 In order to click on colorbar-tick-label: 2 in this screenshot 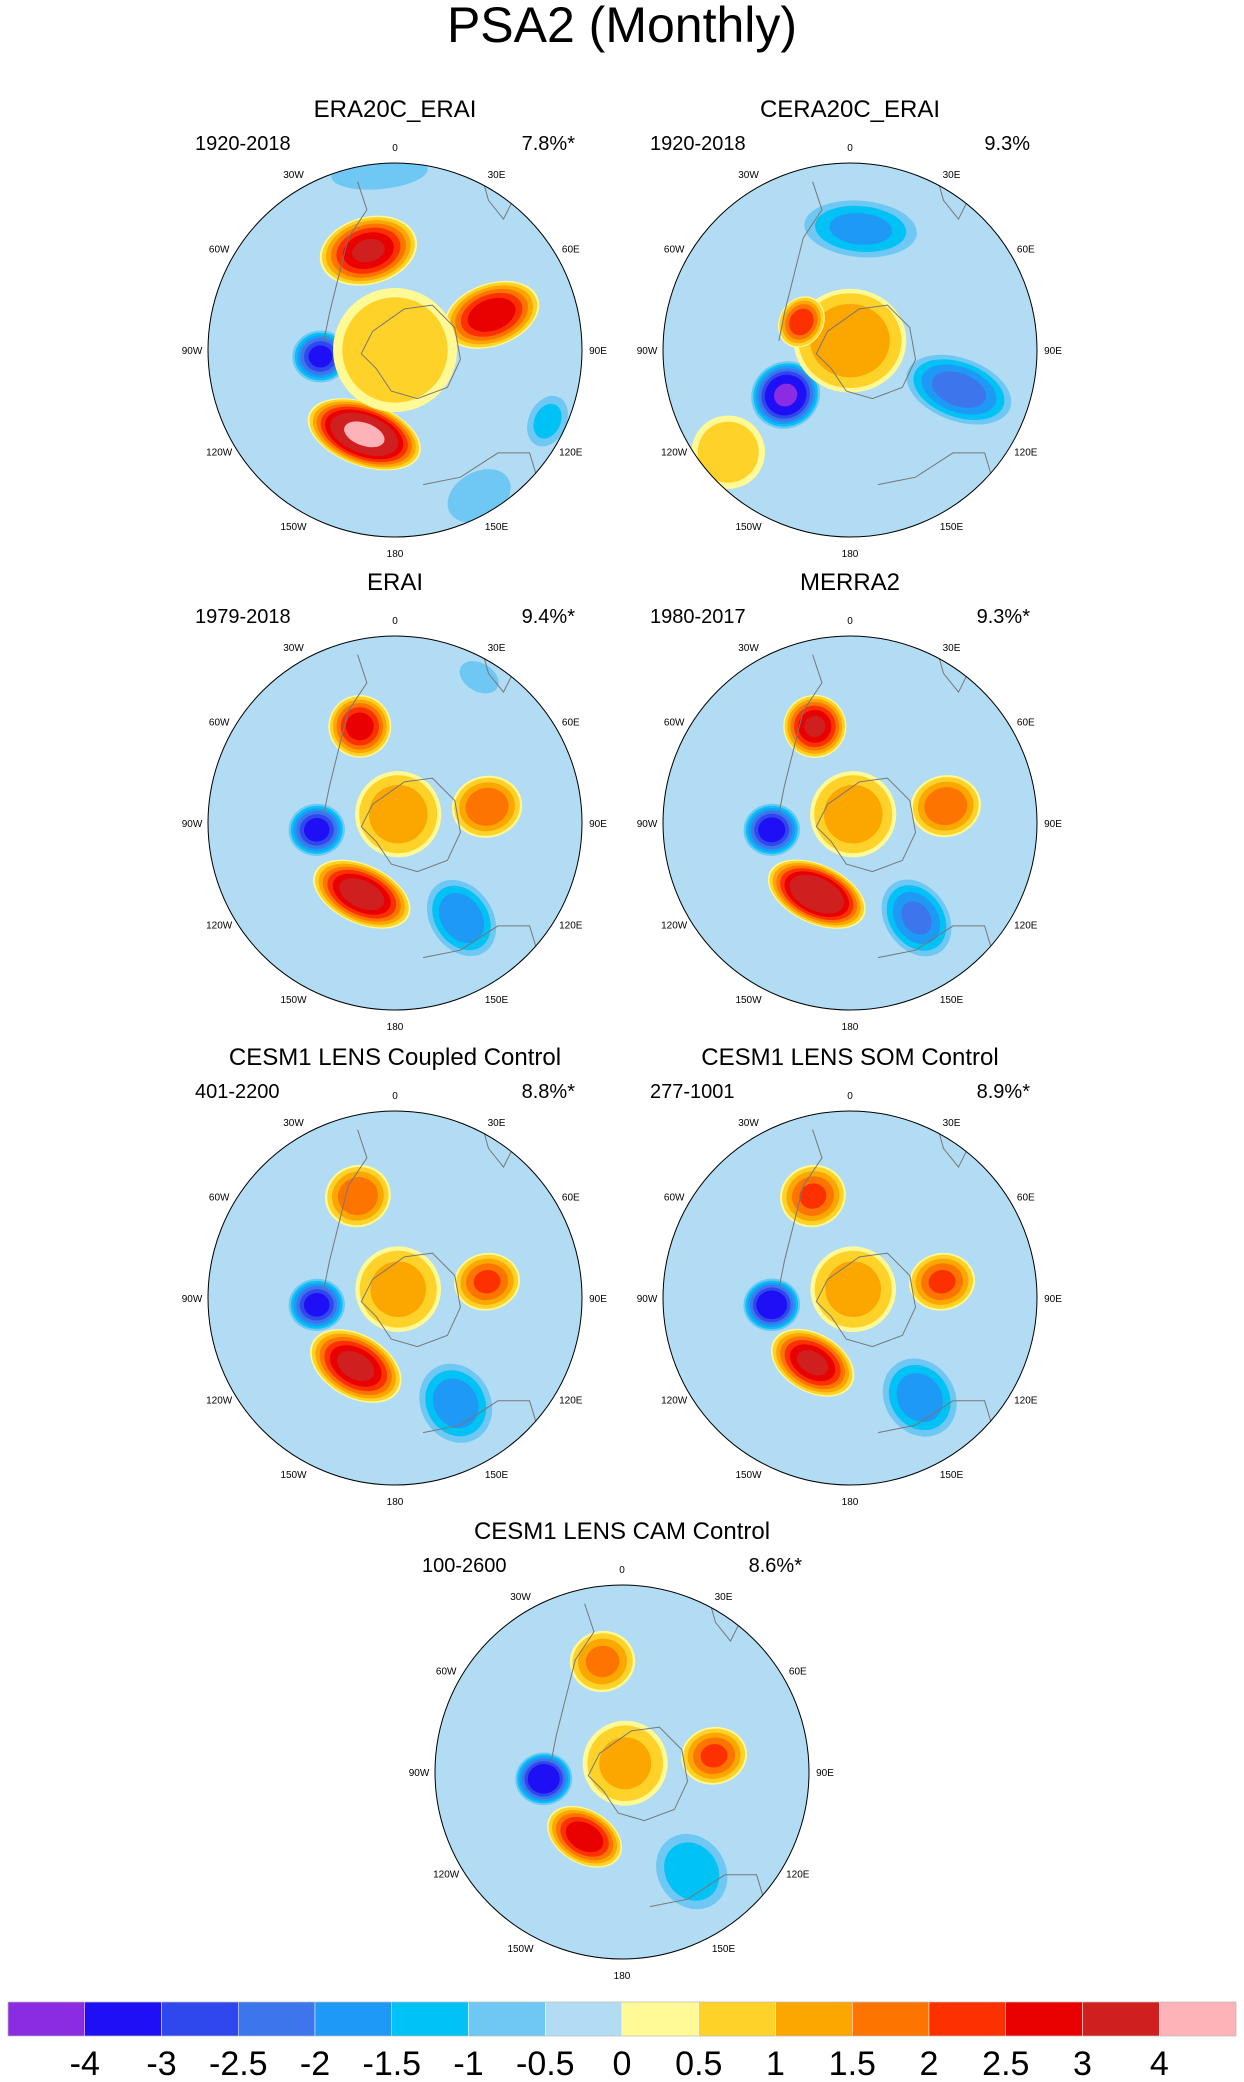, I will do `click(929, 2063)`.